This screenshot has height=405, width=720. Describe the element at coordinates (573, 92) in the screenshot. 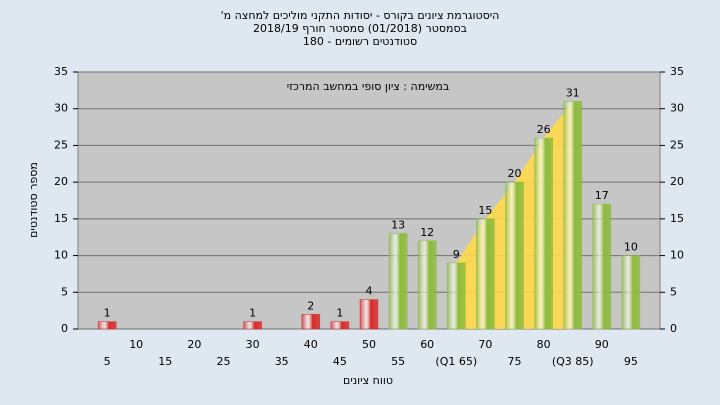

I see `value-label: 31` at that location.